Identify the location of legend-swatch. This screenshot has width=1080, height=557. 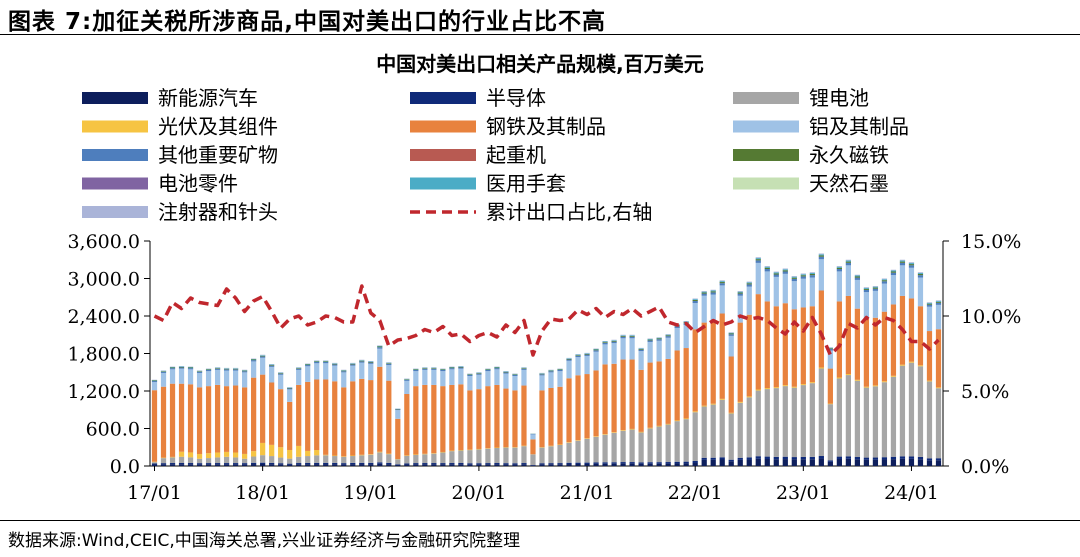
(115, 155).